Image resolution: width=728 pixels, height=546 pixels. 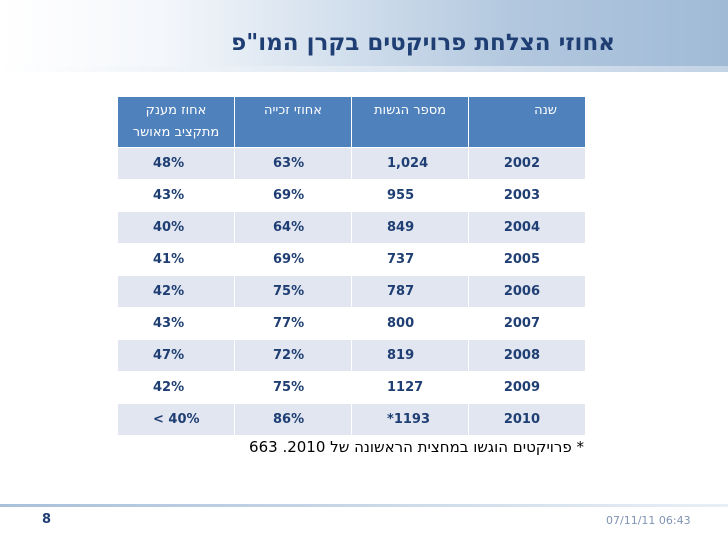 What do you see at coordinates (293, 355) in the screenshot?
I see `cell-win-rate: 72%` at bounding box center [293, 355].